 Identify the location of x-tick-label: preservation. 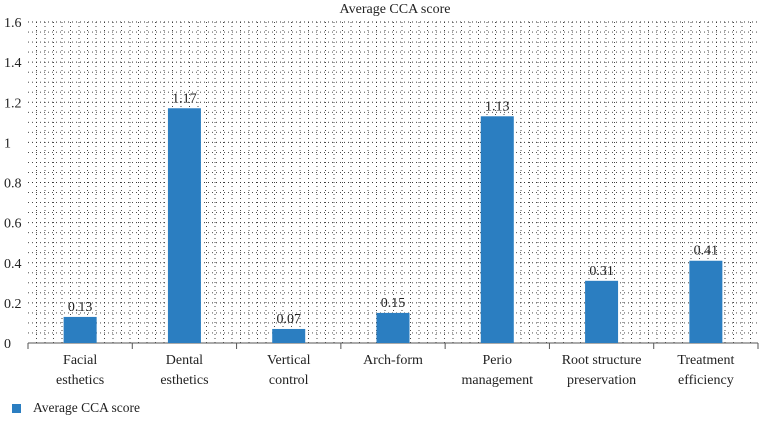
(601, 380).